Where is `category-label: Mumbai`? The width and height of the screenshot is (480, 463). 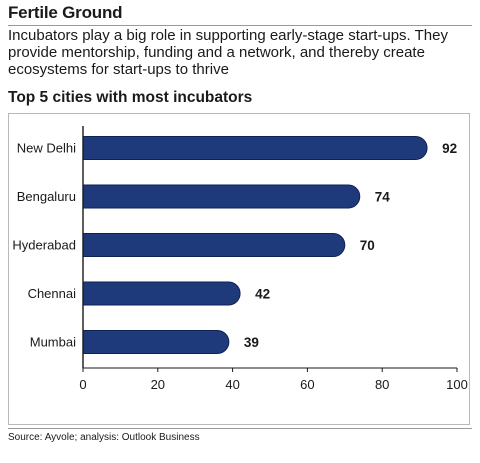
category-label: Mumbai is located at coordinates (53, 342).